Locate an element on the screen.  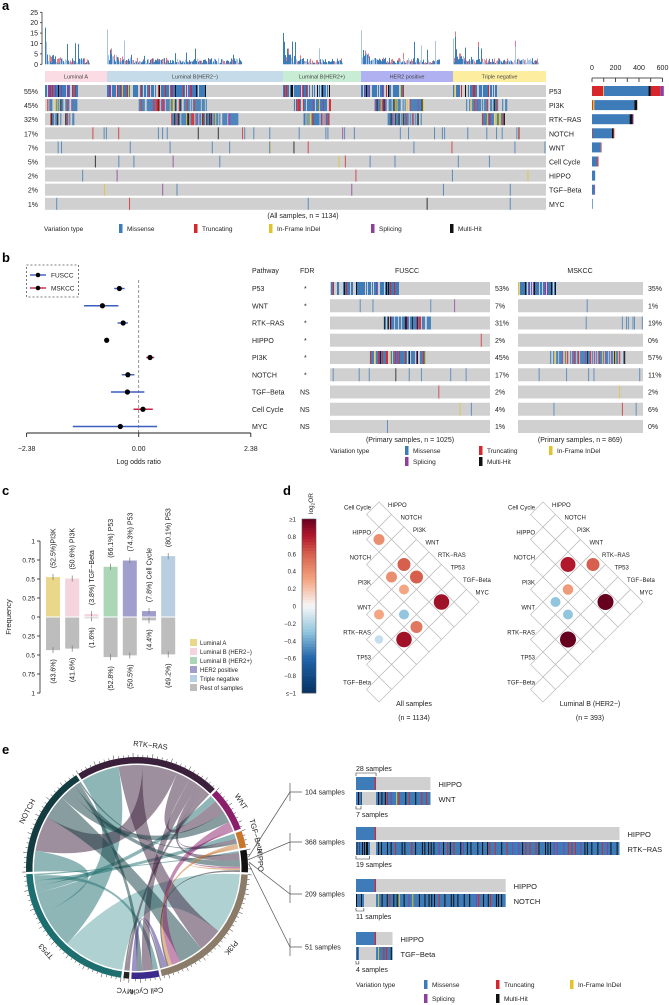
sector-label: WNT is located at coordinates (241, 802).